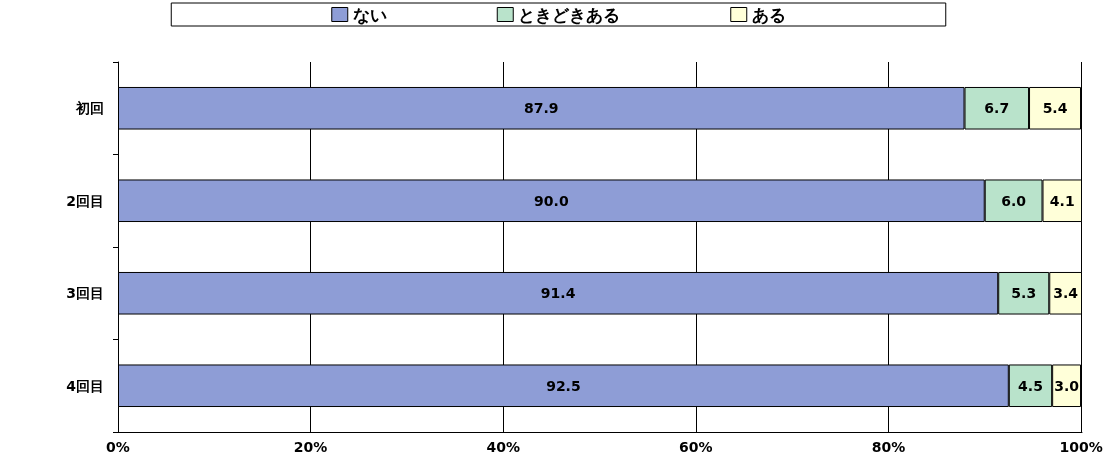 The height and width of the screenshot is (474, 1117). What do you see at coordinates (85, 293) in the screenshot?
I see `y-tick-label: 3回目` at bounding box center [85, 293].